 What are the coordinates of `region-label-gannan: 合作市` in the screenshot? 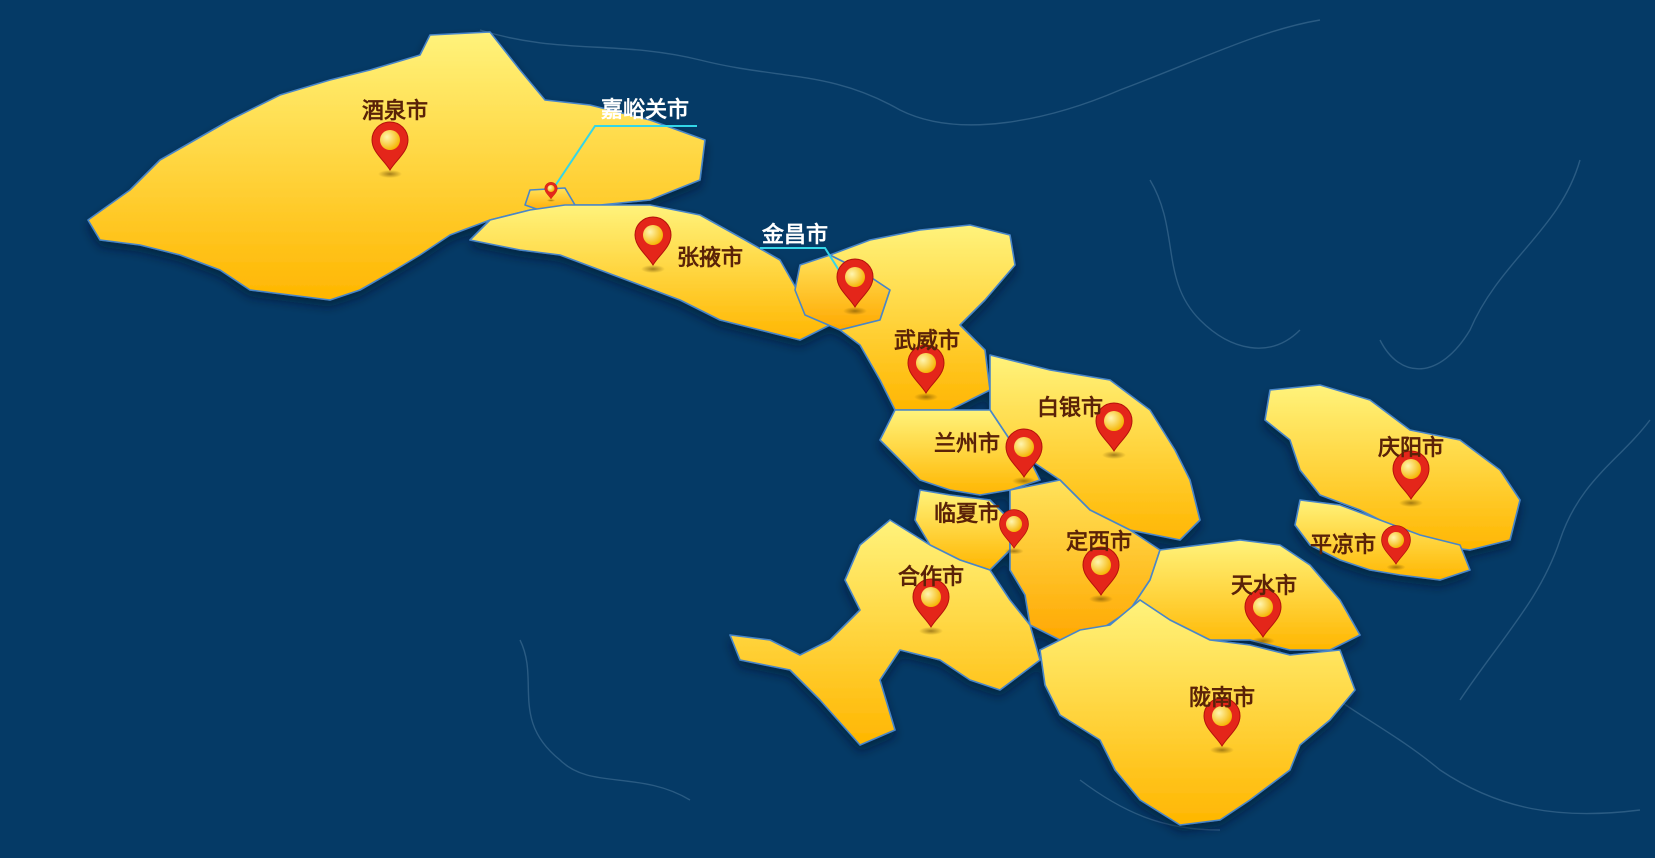 It's located at (931, 577).